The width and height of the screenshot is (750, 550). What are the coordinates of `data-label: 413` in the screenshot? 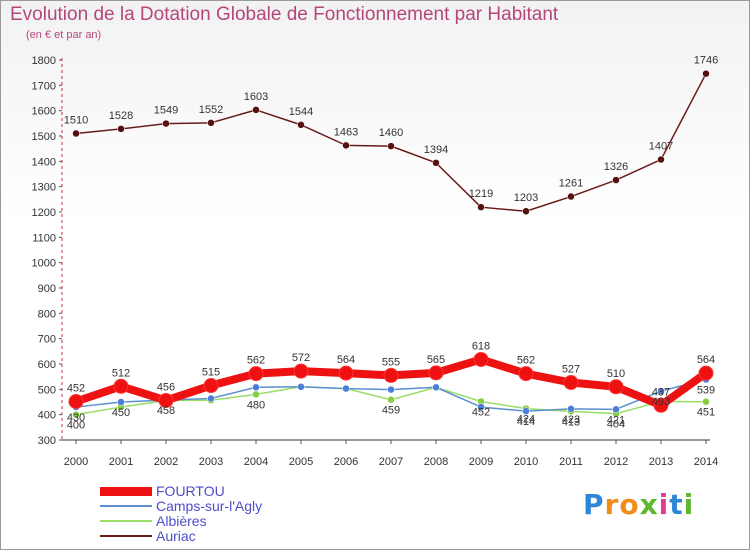 It's located at (571, 422).